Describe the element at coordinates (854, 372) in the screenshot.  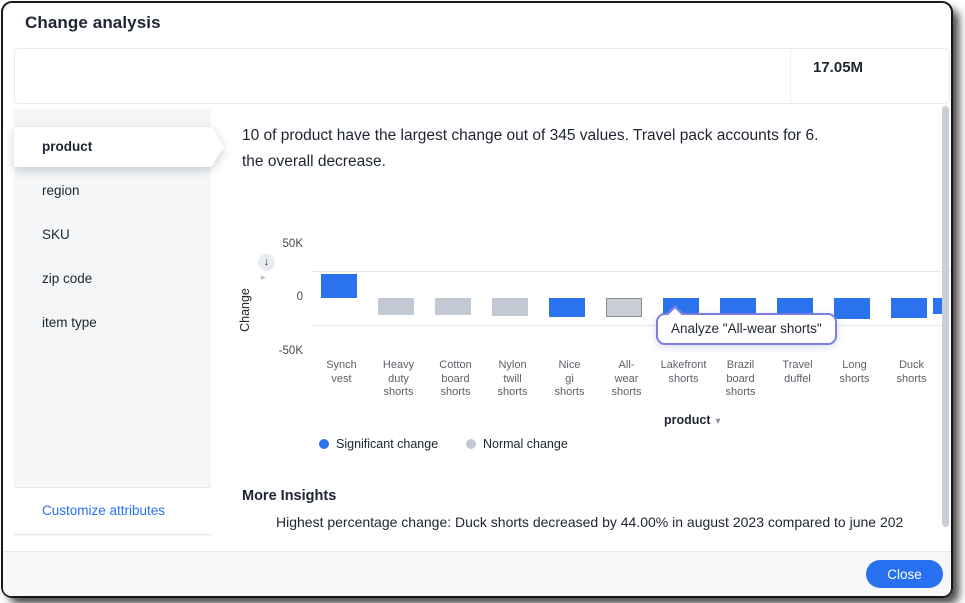
I see `x-axis-category-label: Long shorts` at that location.